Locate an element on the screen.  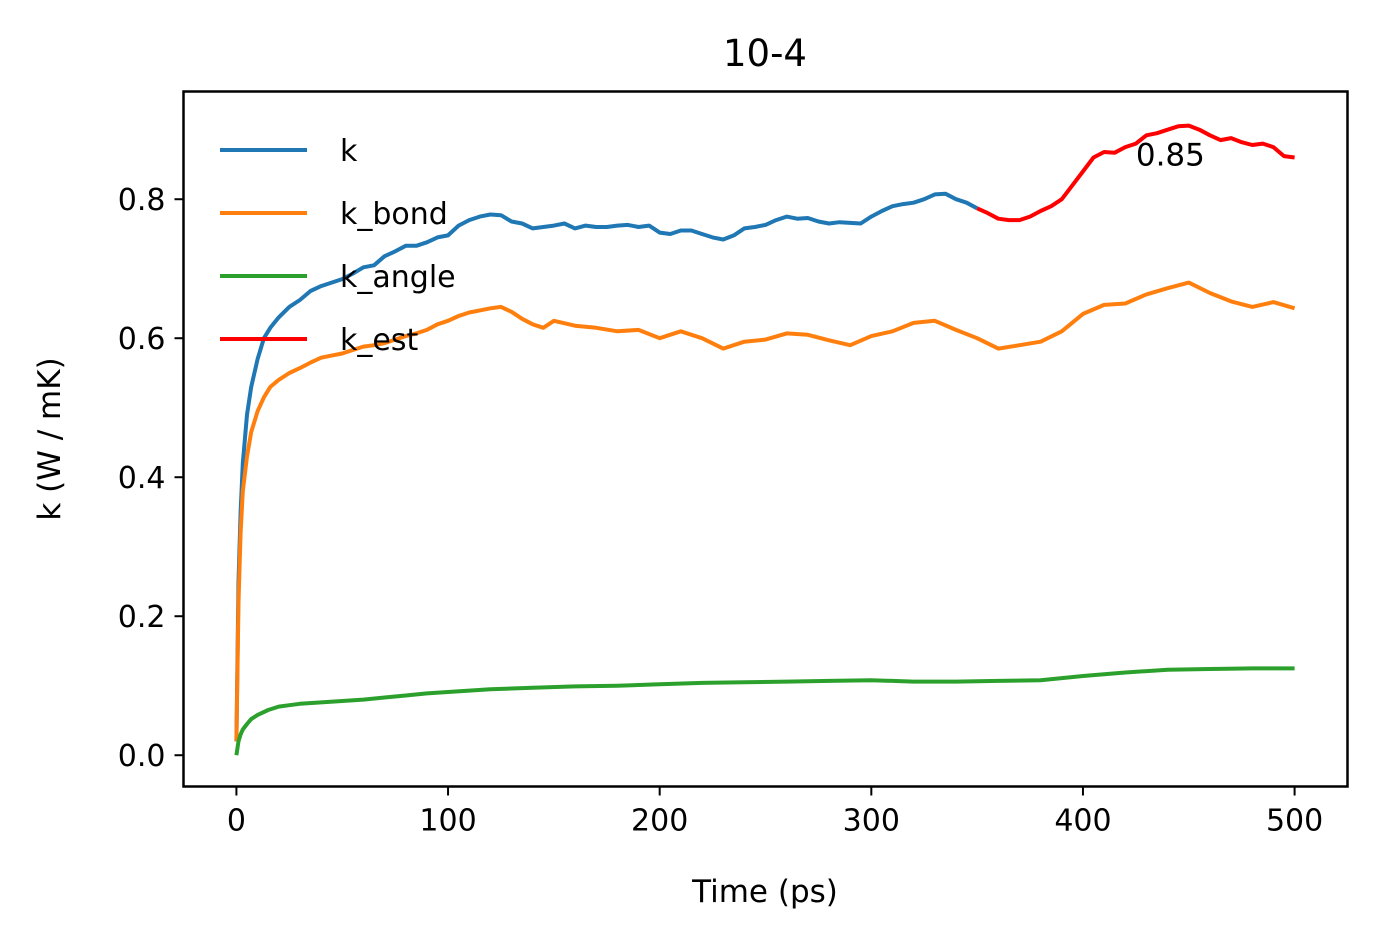
y-tick-label: 0.4 is located at coordinates (142, 478).